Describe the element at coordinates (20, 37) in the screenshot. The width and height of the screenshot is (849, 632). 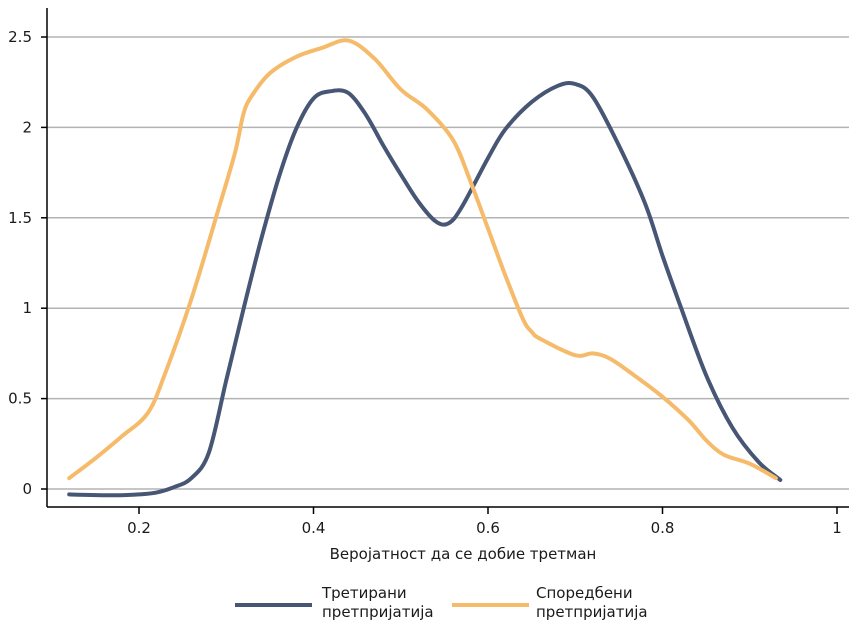
I see `y-tick-label-5: 2.5` at that location.